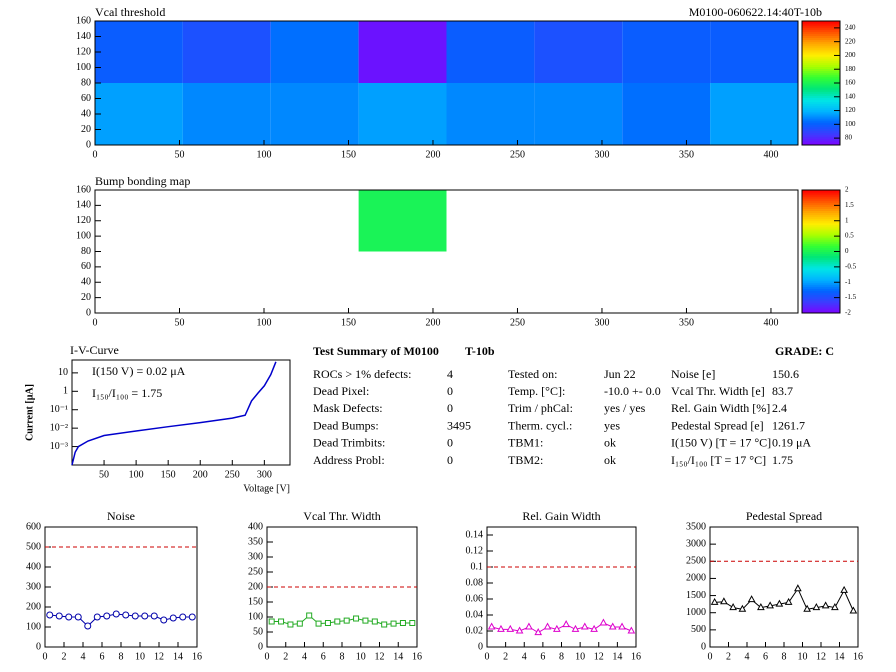 The image size is (896, 672). Describe the element at coordinates (851, 297) in the screenshot. I see `colorbar-label: -1.5` at that location.